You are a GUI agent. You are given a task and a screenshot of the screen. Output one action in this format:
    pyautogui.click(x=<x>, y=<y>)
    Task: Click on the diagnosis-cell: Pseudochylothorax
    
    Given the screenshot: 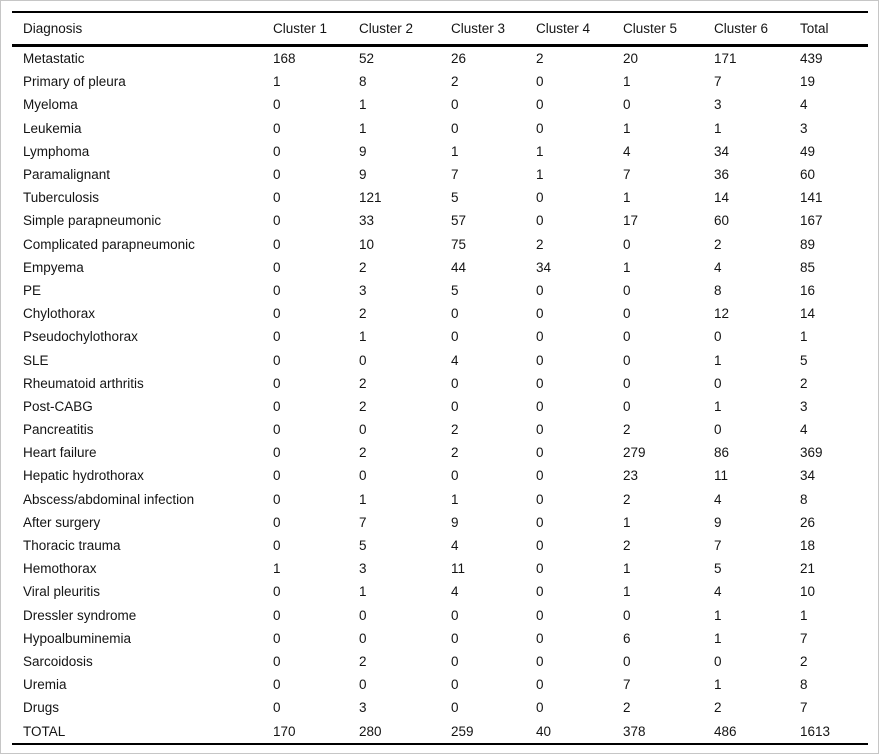 What is the action you would take?
    pyautogui.click(x=80, y=337)
    